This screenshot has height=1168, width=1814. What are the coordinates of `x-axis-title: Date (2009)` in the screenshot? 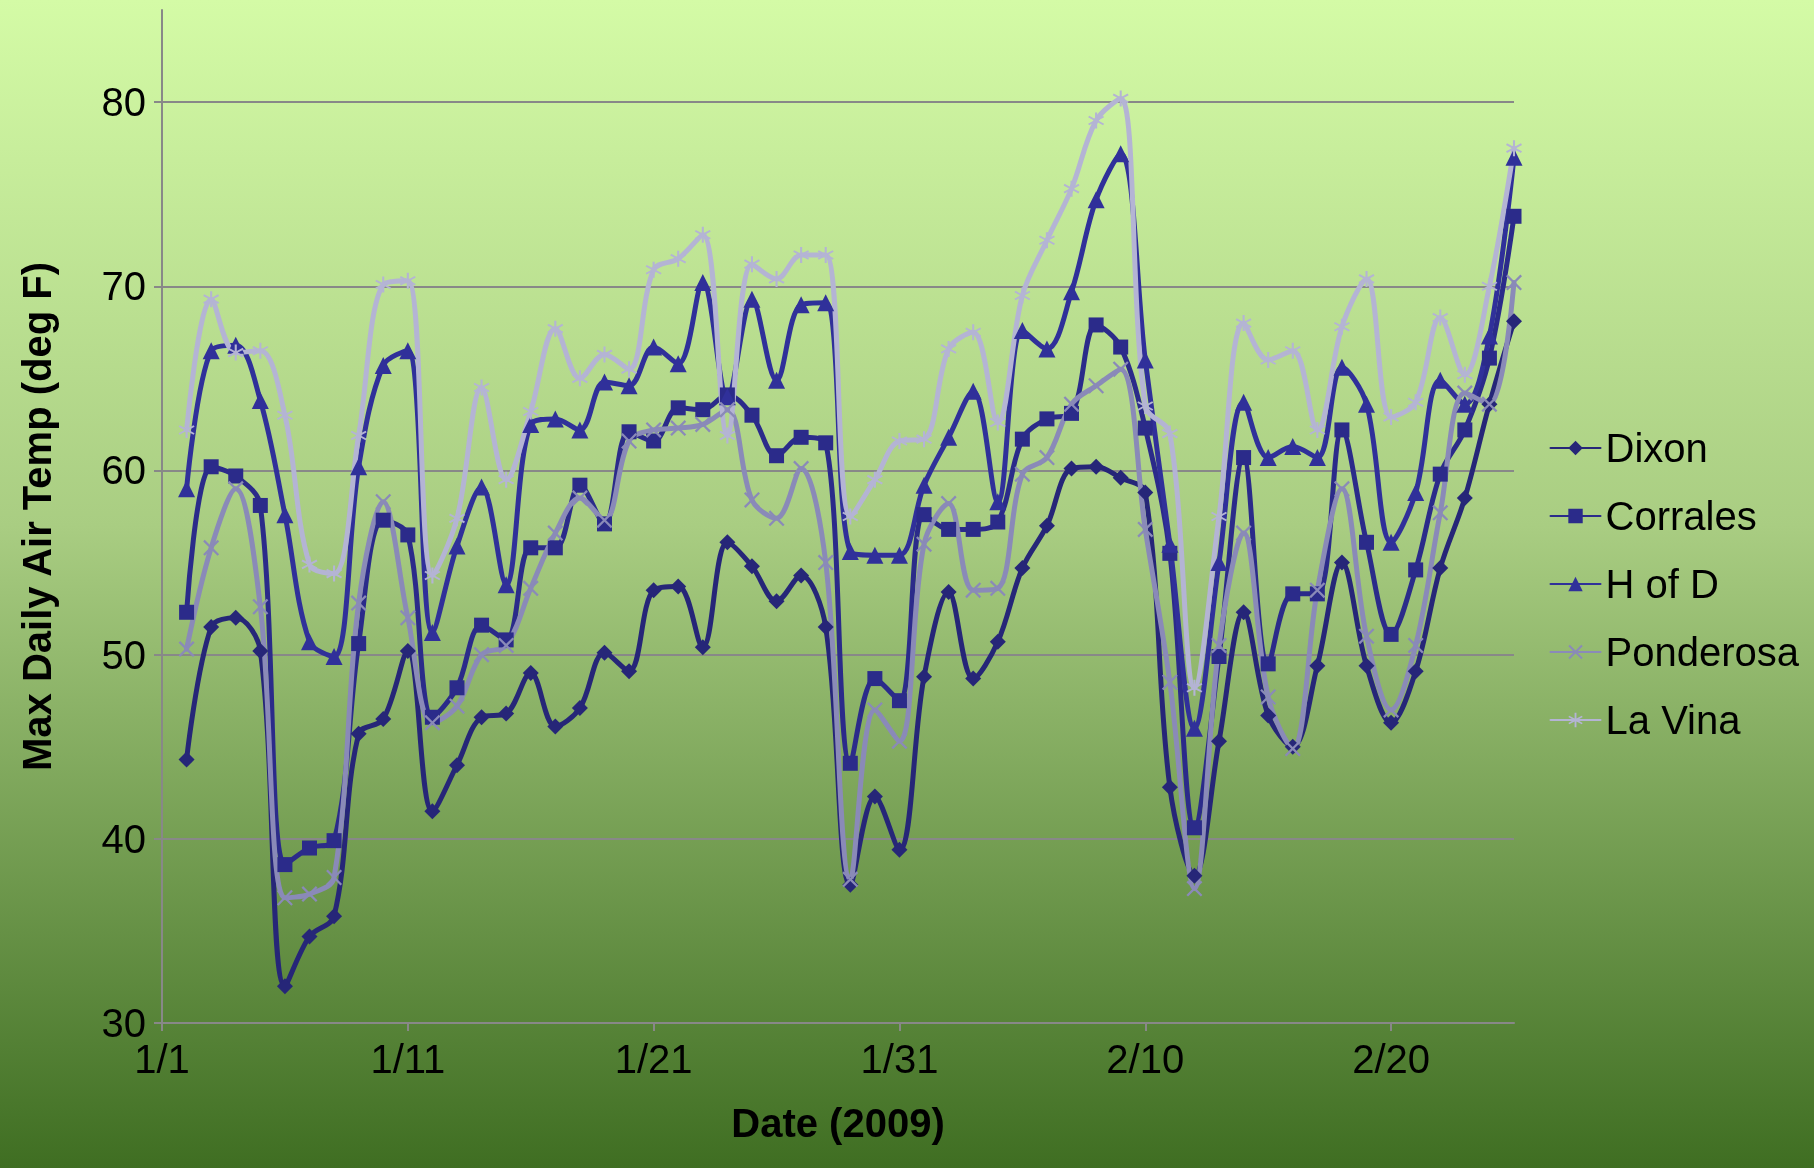 It's located at (838, 1123).